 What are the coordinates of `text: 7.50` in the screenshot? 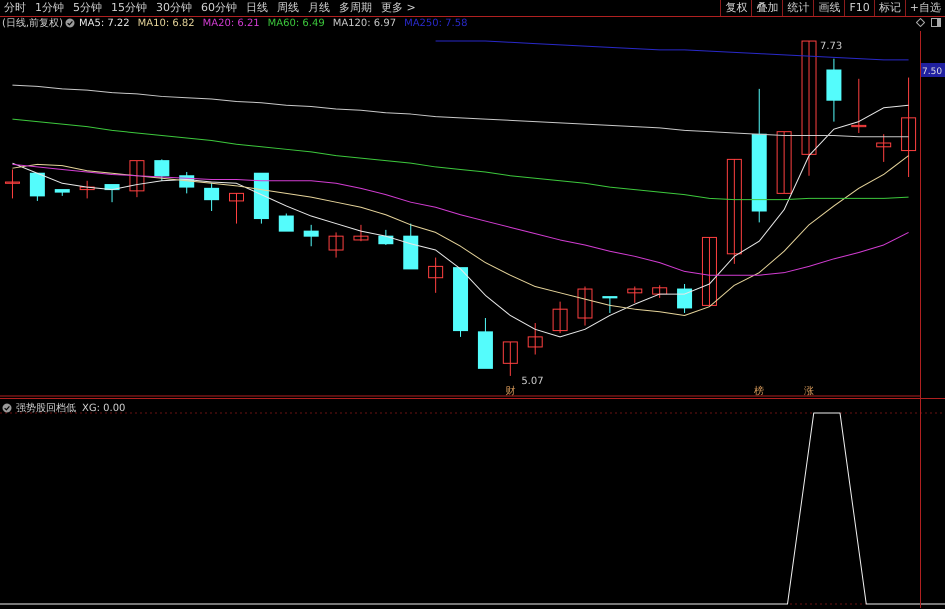 It's located at (932, 72).